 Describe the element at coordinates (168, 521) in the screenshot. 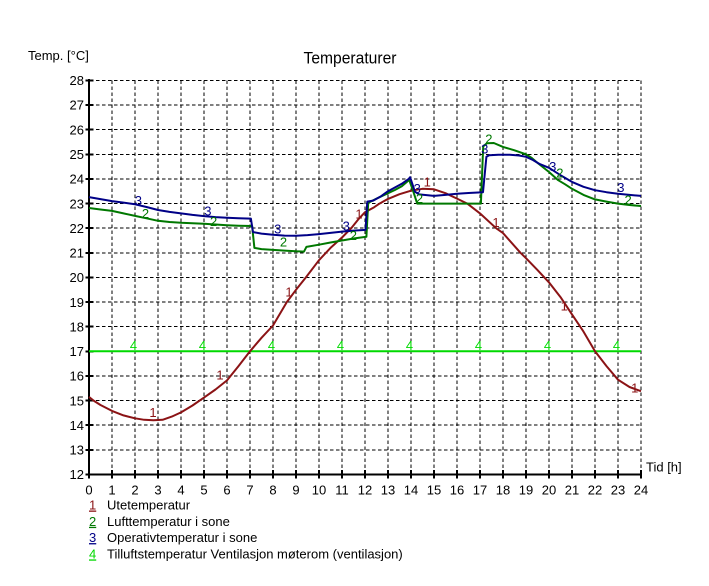

I see `svg-text: Lufttemperatur i sone` at that location.